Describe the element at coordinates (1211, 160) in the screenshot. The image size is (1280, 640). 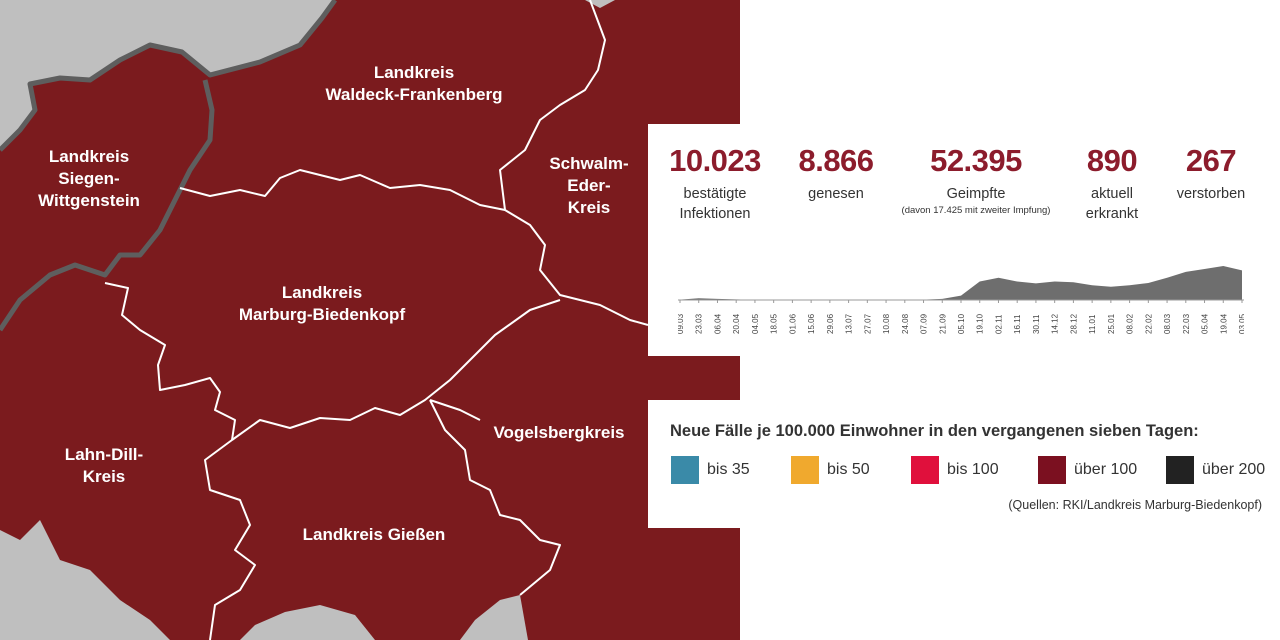
I see `stat-value: 267` at that location.